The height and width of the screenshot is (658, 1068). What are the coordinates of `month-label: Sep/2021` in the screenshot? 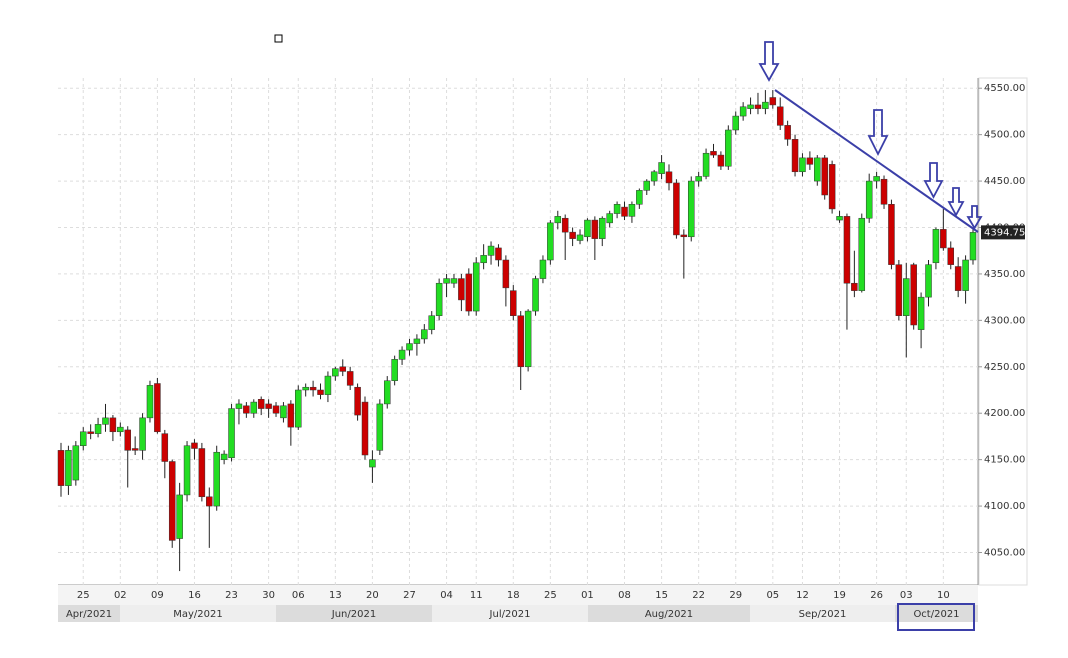 It's located at (823, 614).